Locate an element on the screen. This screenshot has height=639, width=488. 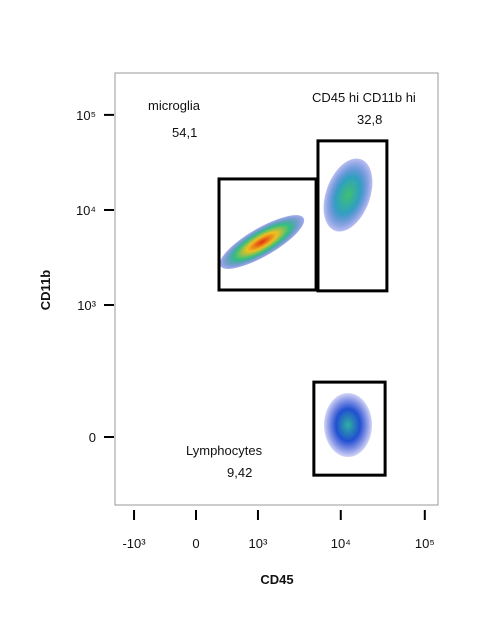
gate-name: CD45 hi CD11b hi is located at coordinates (364, 97).